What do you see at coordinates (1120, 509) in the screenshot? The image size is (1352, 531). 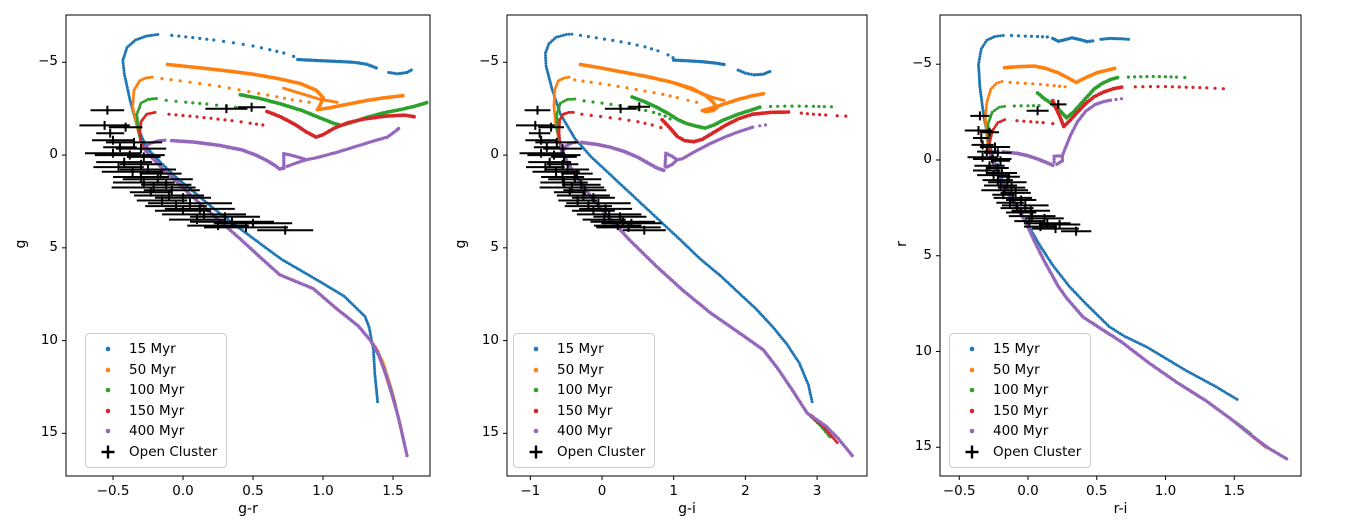 I see `x-axis-label-r-i: r-i` at bounding box center [1120, 509].